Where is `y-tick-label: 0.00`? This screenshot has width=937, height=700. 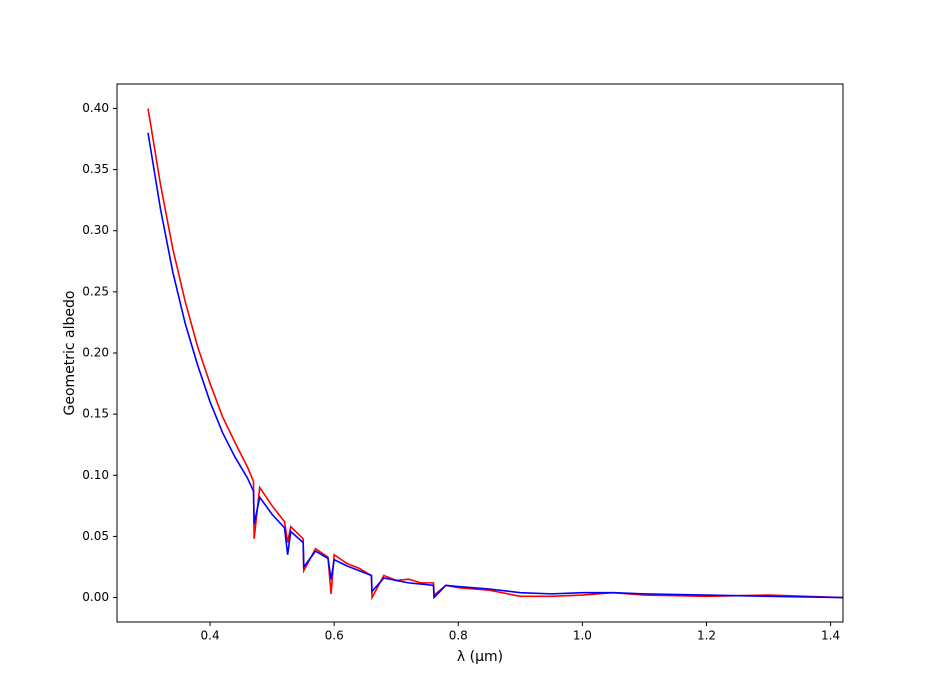
y-tick-label: 0.00 is located at coordinates (95, 597).